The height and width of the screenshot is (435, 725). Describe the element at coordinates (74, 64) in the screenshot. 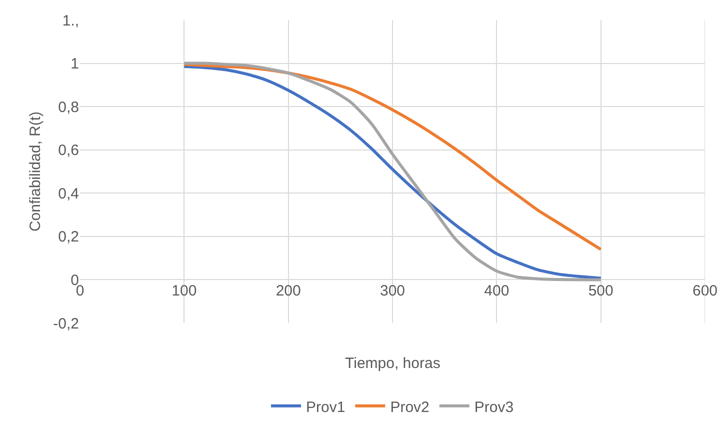

I see `y-tick-label: 1` at that location.